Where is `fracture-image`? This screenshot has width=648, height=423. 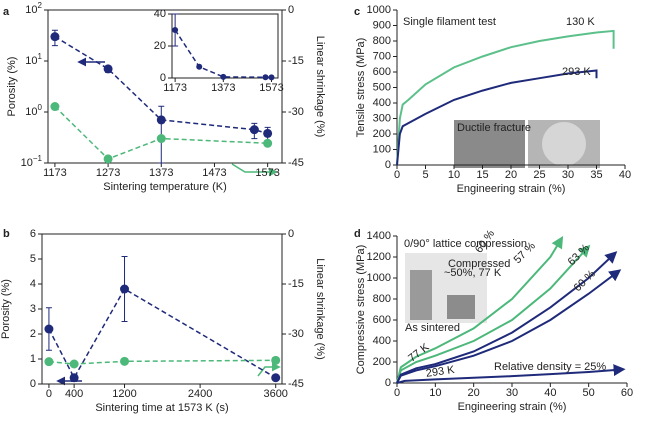 fracture-image is located at coordinates (489, 144).